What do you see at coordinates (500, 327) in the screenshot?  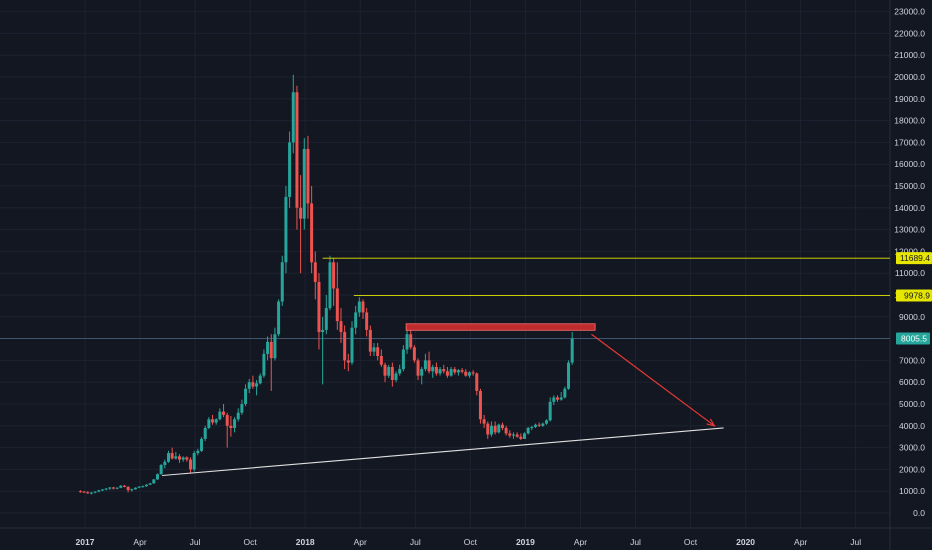 I see `resistance-zone` at bounding box center [500, 327].